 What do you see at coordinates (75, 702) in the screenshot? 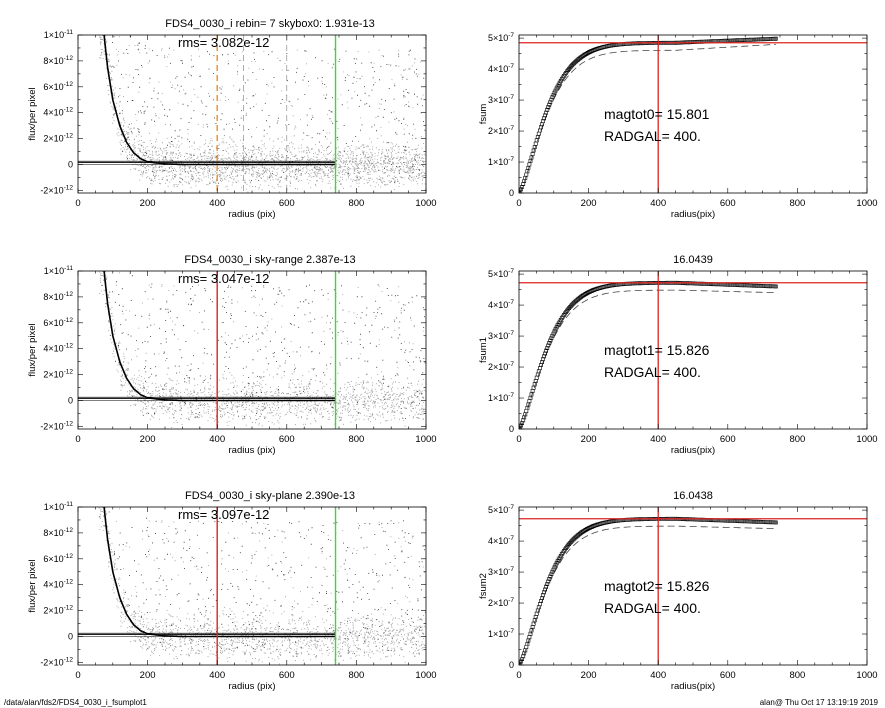
I see `footer-path: /data/alan/fds2/FDS4_0030_i_fsumplot1` at bounding box center [75, 702].